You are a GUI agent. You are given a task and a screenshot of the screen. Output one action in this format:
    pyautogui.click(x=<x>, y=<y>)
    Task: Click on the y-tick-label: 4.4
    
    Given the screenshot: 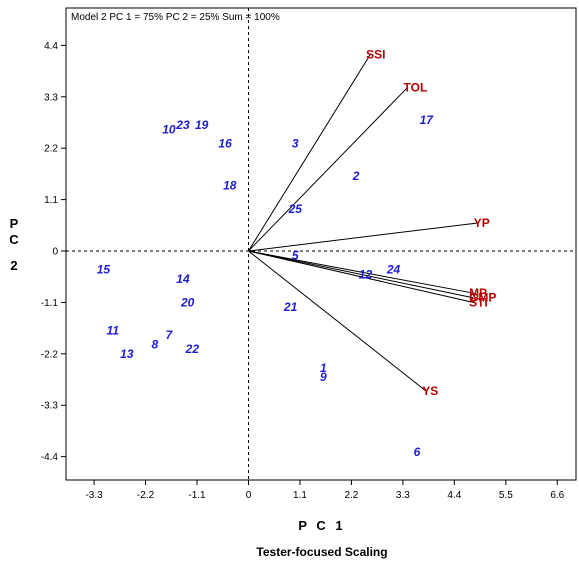 What is the action you would take?
    pyautogui.click(x=51, y=46)
    